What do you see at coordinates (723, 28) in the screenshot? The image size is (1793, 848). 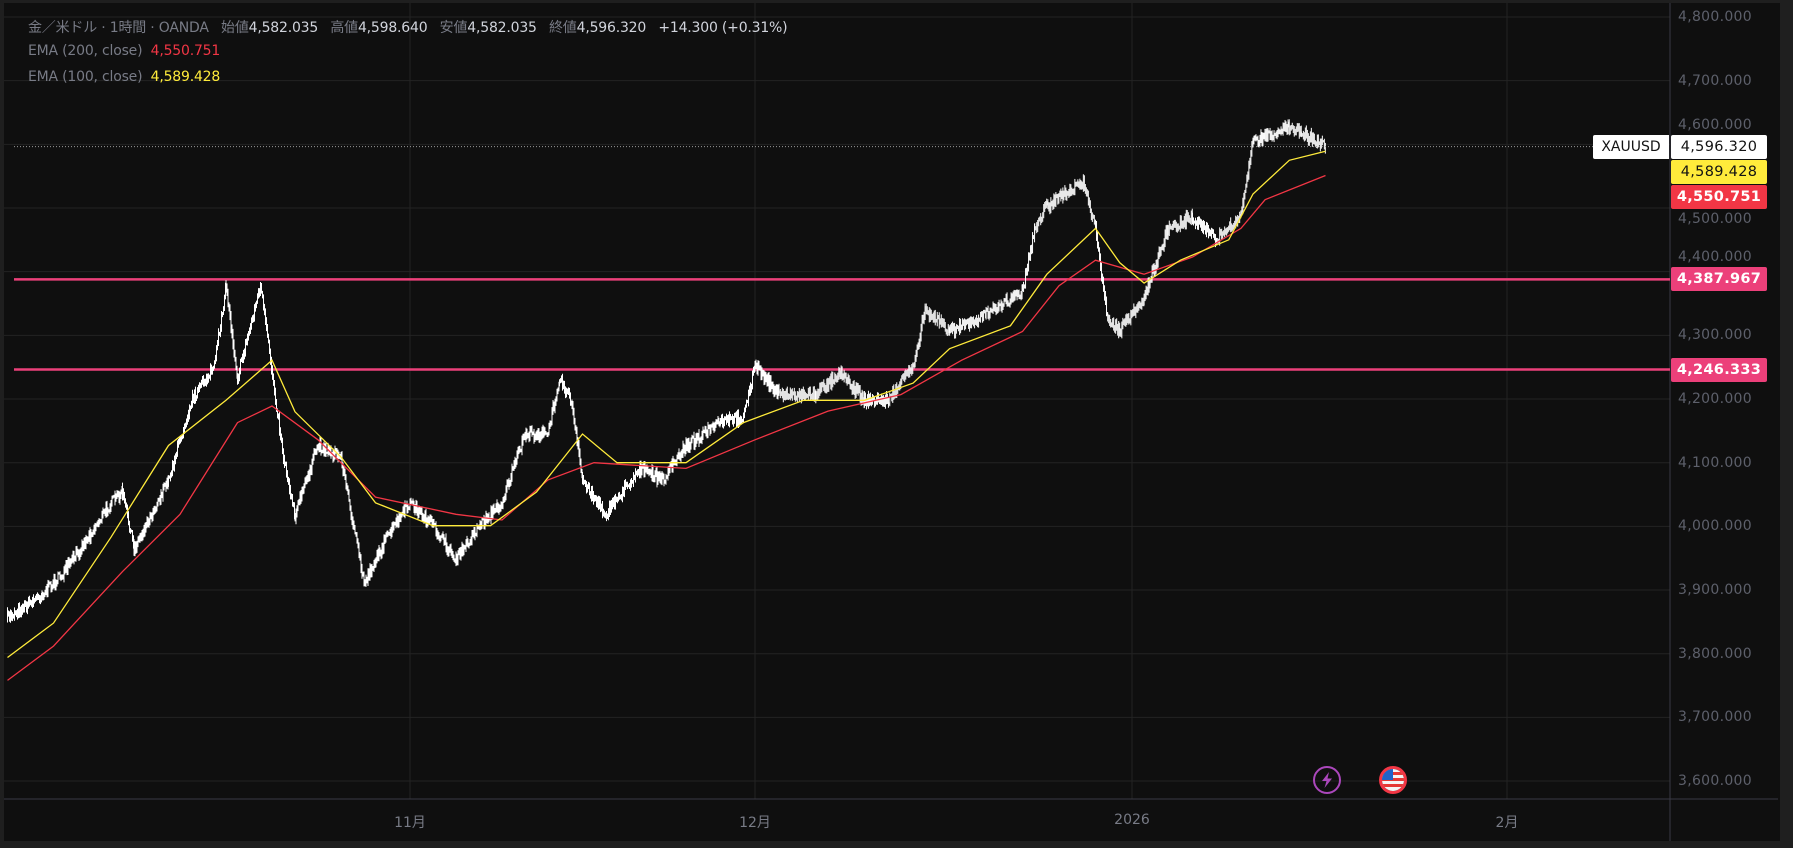 I see `change-value: +14.300 (+0.31%)` at bounding box center [723, 28].